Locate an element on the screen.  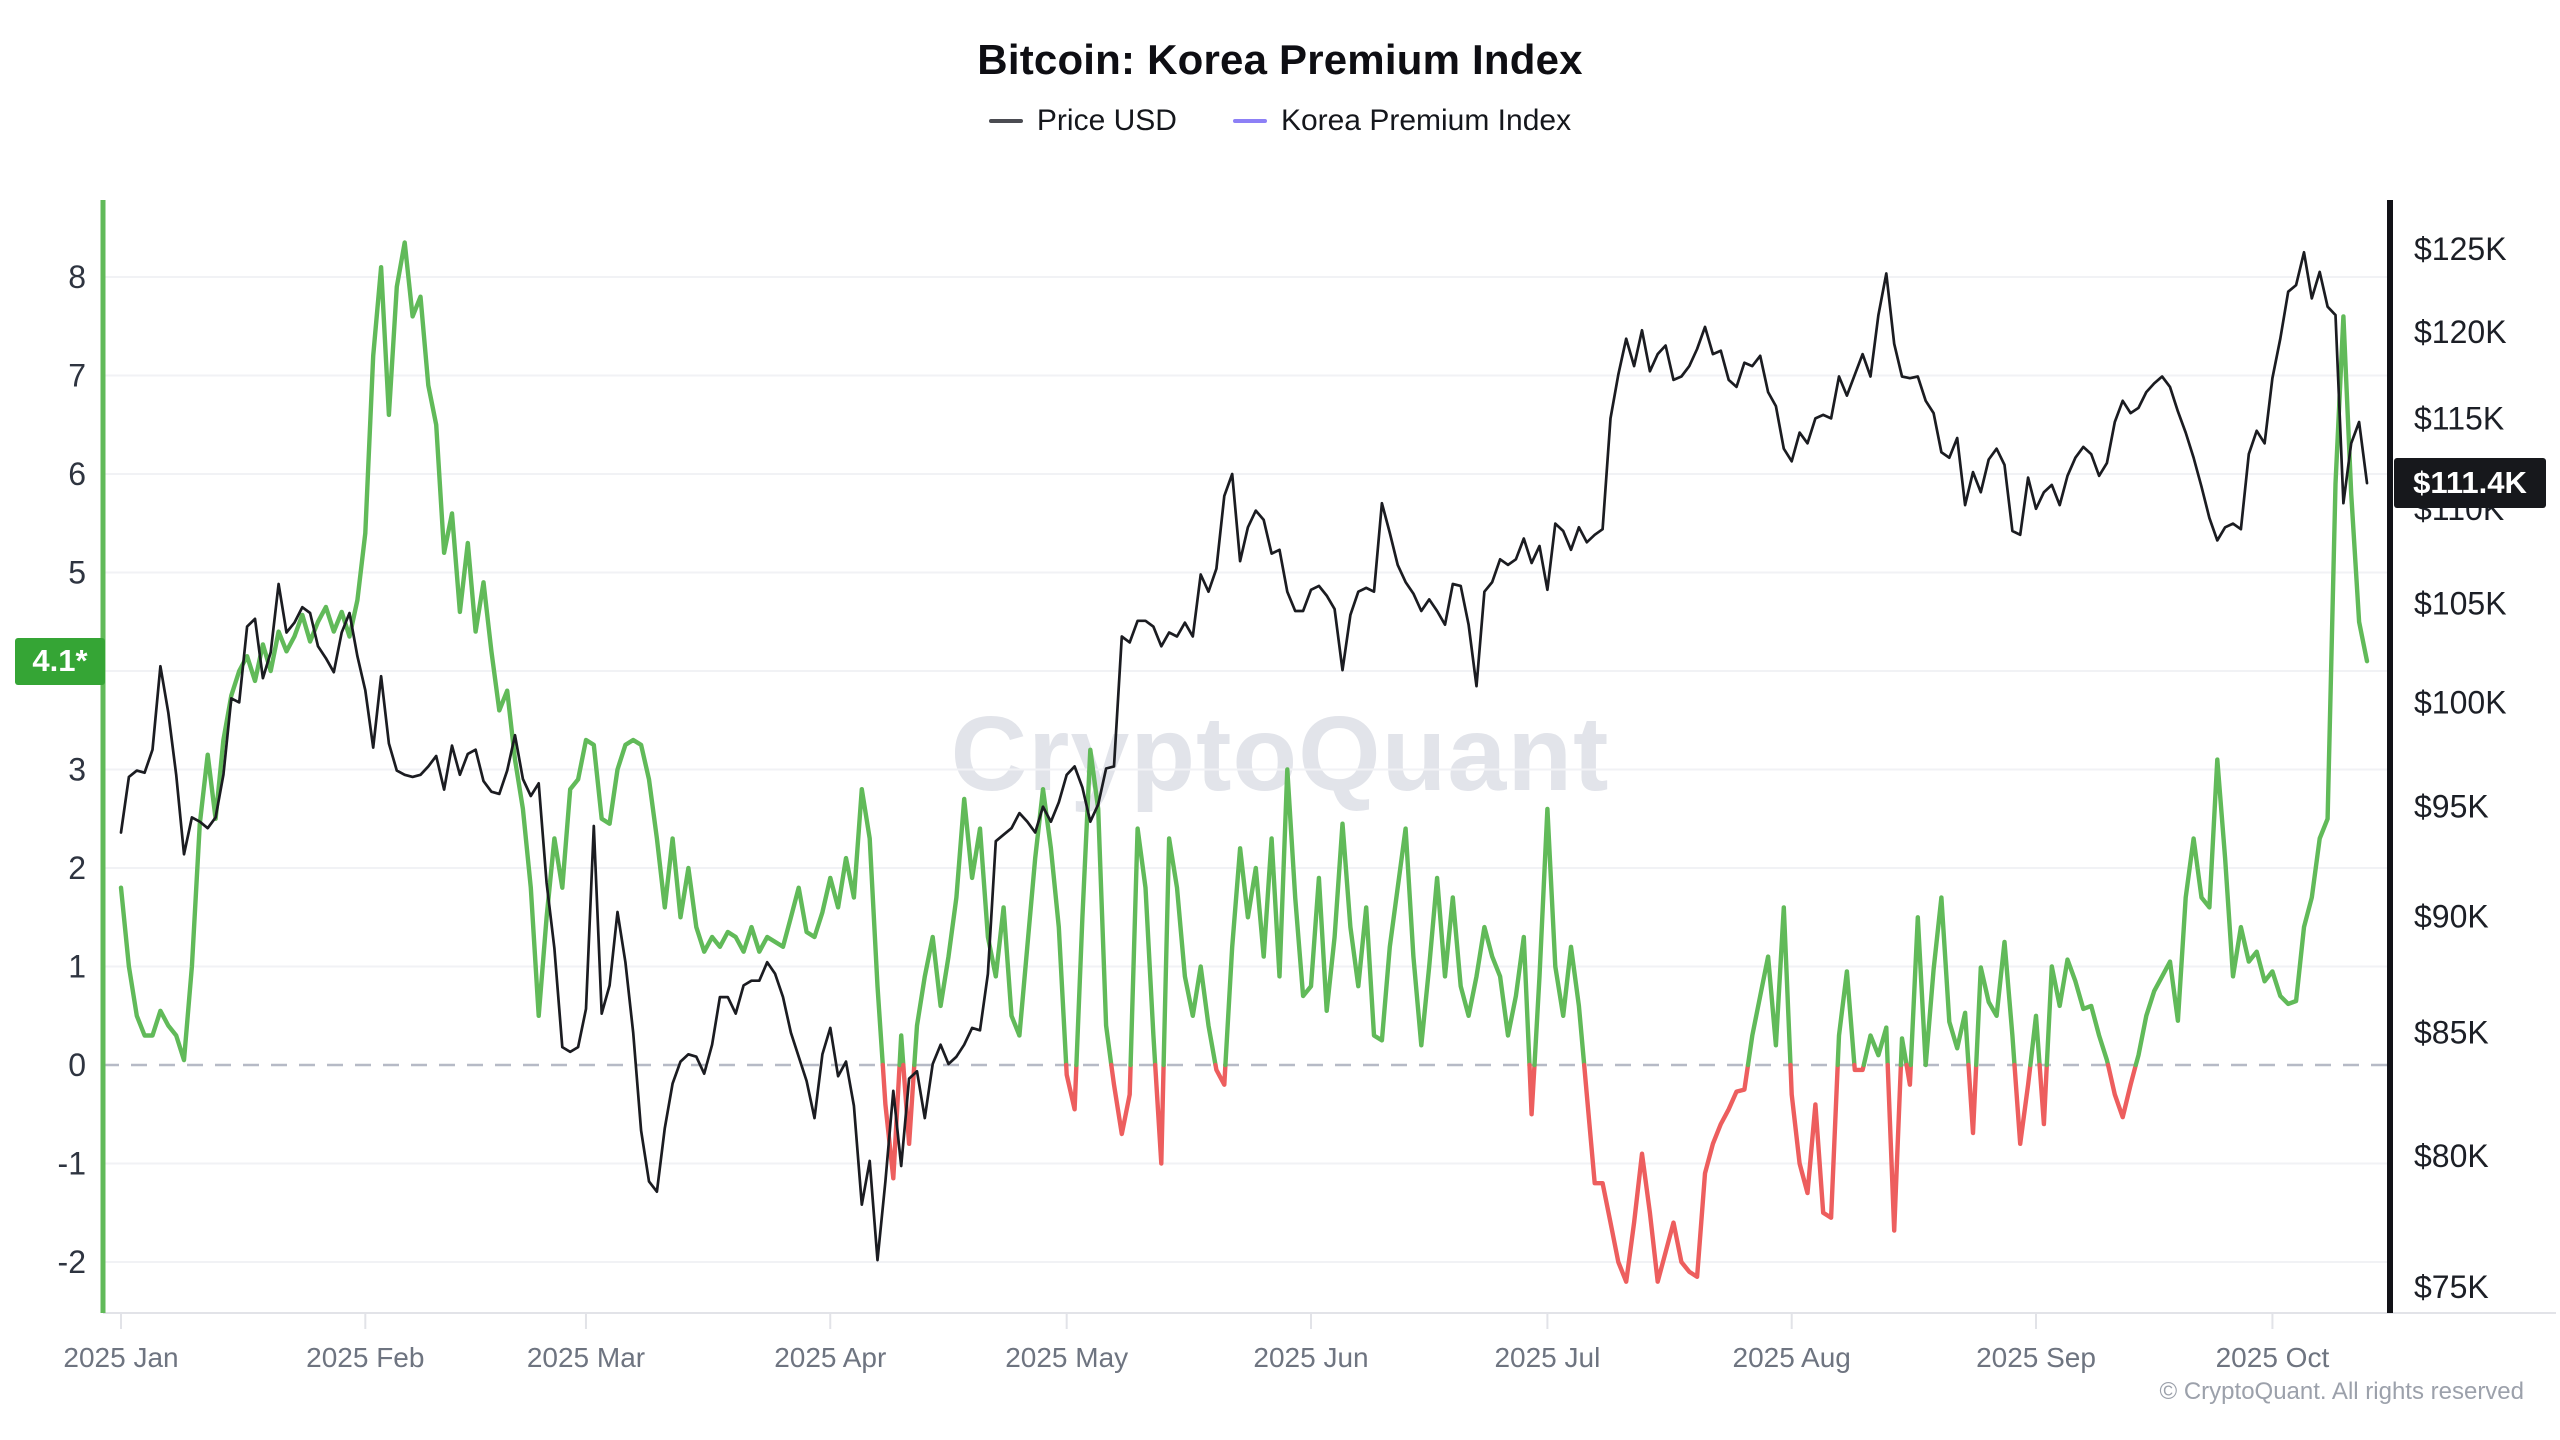
right-axis-tick-label: $125K is located at coordinates (2460, 249).